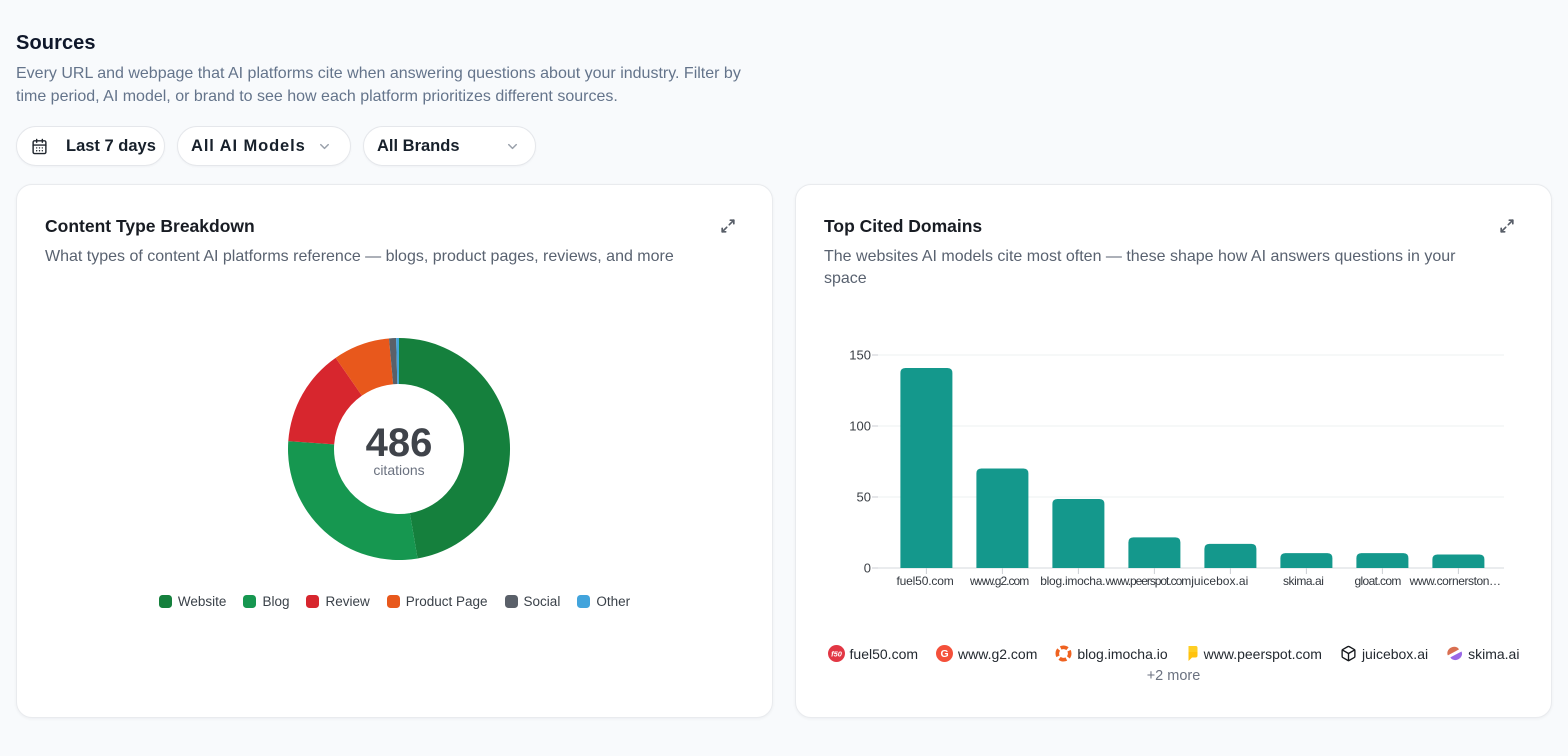 The width and height of the screenshot is (1568, 756). I want to click on svg-text: skima.ai, so click(1303, 581).